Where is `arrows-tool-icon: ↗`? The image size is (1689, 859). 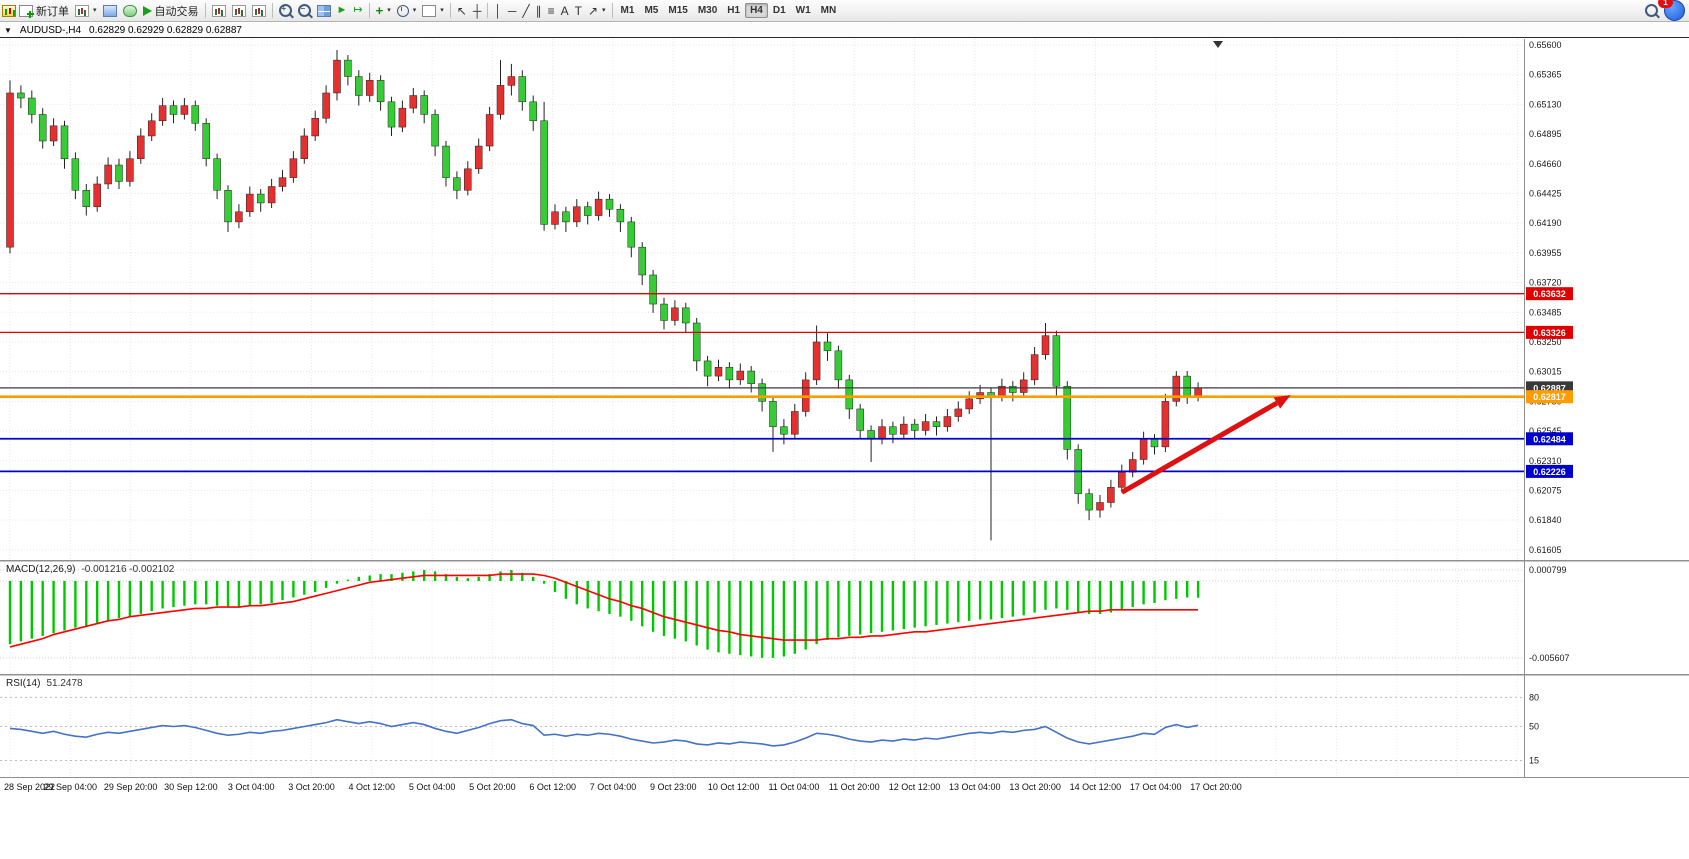
arrows-tool-icon: ↗ is located at coordinates (593, 10).